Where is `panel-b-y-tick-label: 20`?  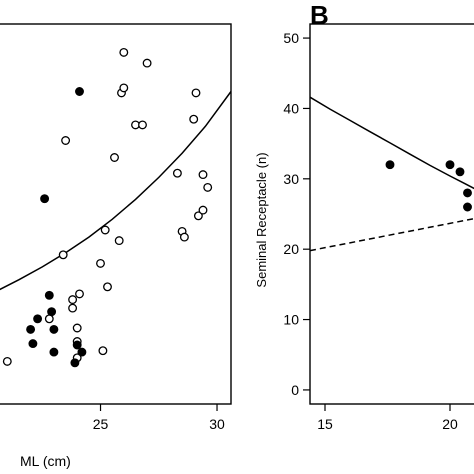
panel-b-y-tick-label: 20 is located at coordinates (291, 249).